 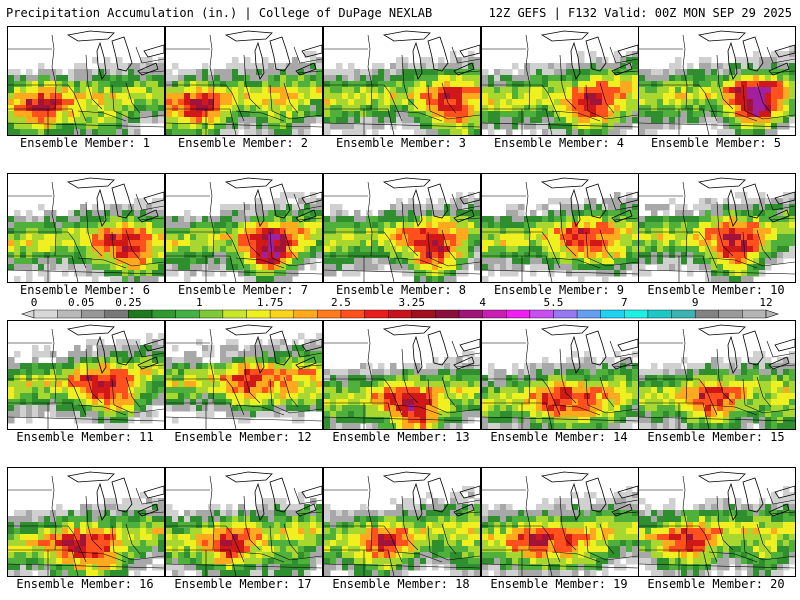 What do you see at coordinates (659, 314) in the screenshot?
I see `colorbar-swatch` at bounding box center [659, 314].